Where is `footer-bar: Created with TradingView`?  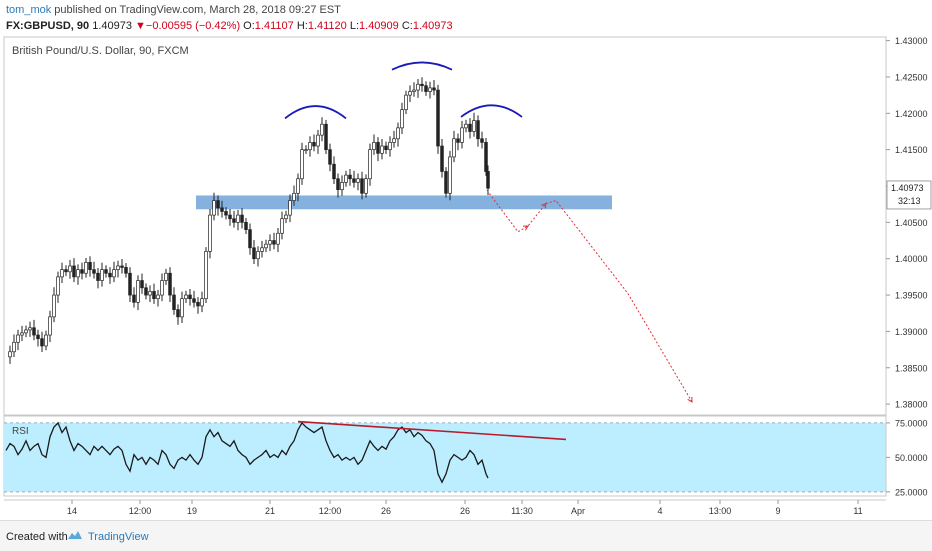
footer-bar: Created with TradingView is located at coordinates (466, 535).